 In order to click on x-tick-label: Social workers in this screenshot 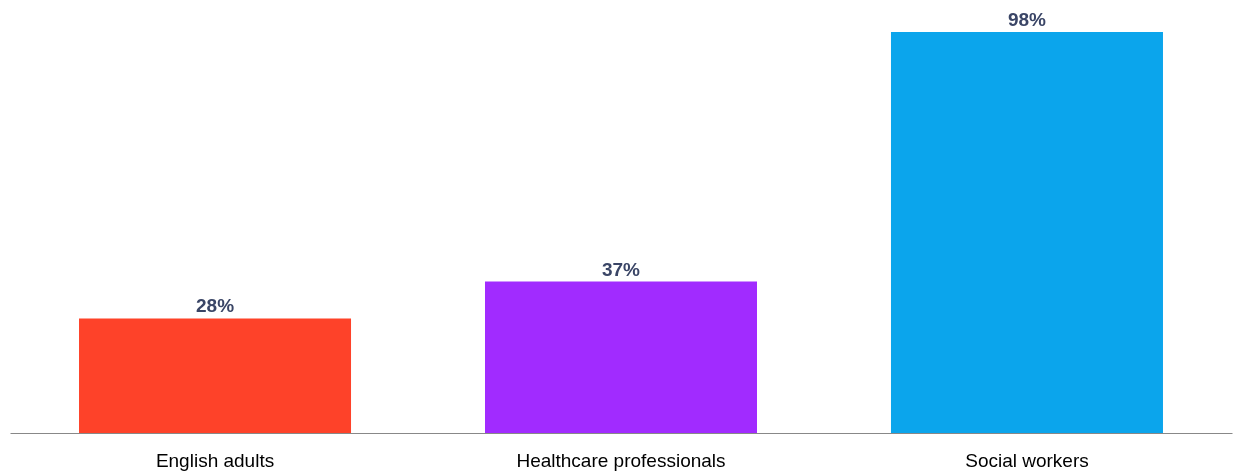, I will do `click(1027, 460)`.